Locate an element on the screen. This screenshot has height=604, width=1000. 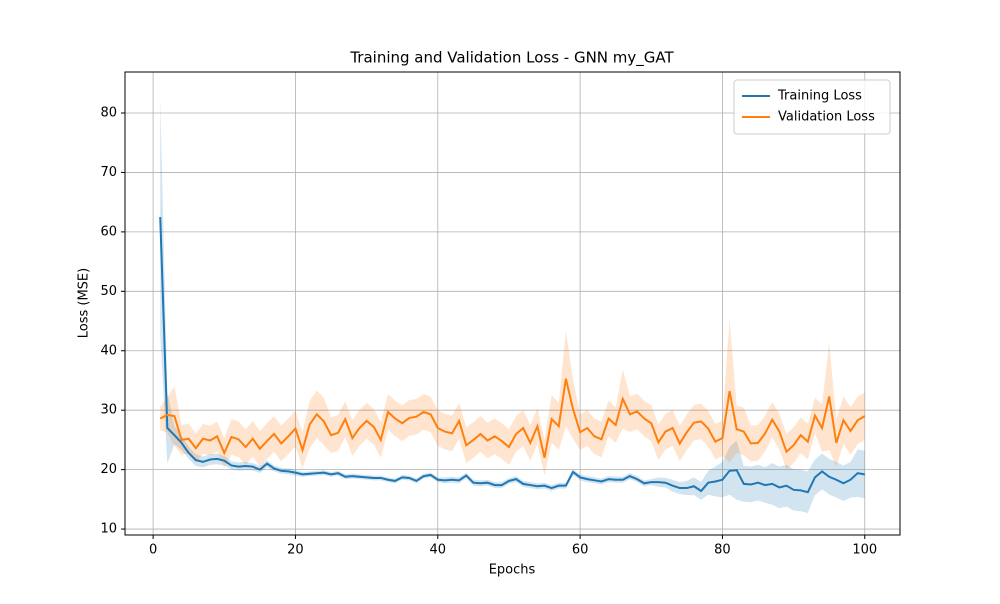
y-tick-label: 30 is located at coordinates (108, 410).